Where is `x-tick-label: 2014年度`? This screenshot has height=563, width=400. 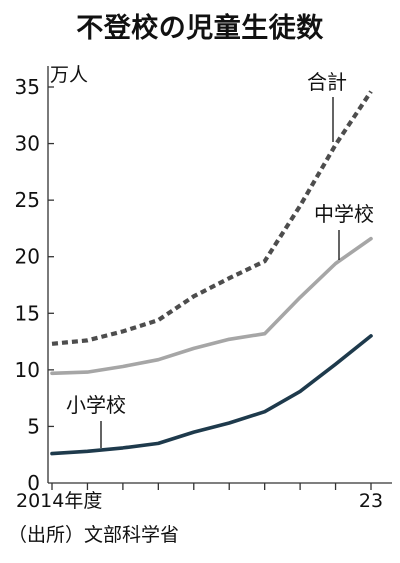 x-tick-label: 2014年度 is located at coordinates (59, 501).